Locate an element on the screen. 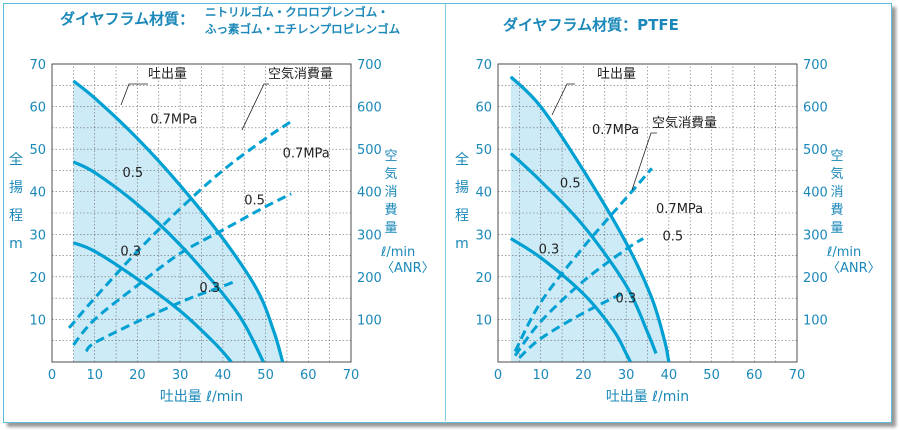 The height and width of the screenshot is (430, 899). air-consumption-line-0.5 is located at coordinates (182, 269).